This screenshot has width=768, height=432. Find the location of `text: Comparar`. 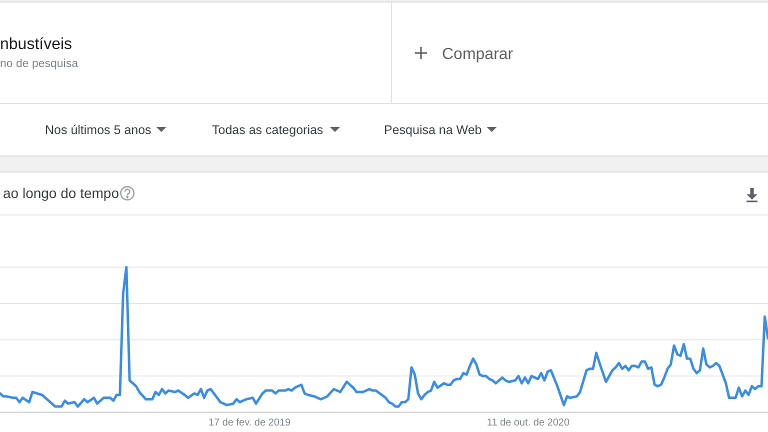

text: Comparar is located at coordinates (478, 54).